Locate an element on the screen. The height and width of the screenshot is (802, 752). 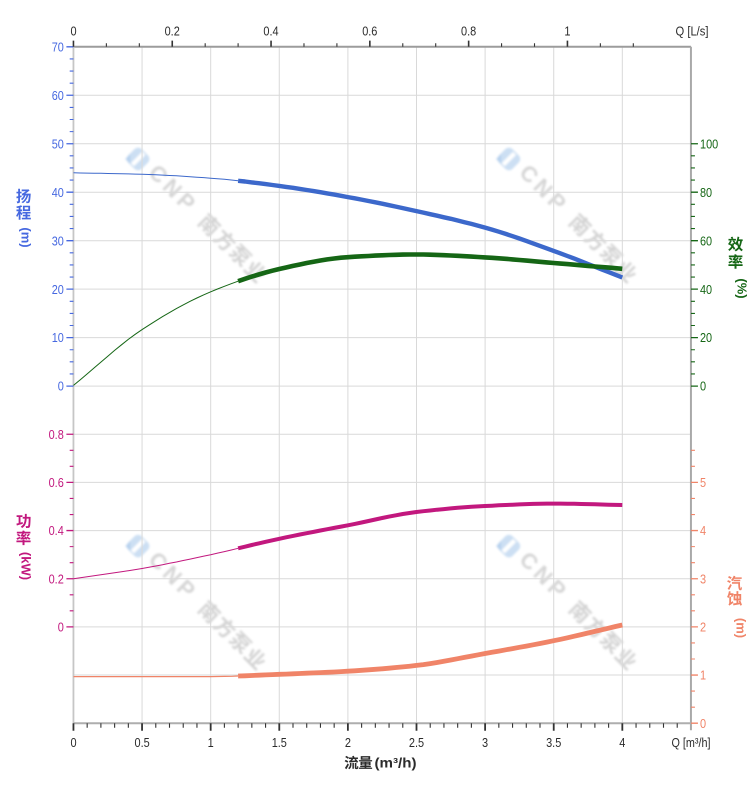
svg-text: Q [m³/h] is located at coordinates (691, 742).